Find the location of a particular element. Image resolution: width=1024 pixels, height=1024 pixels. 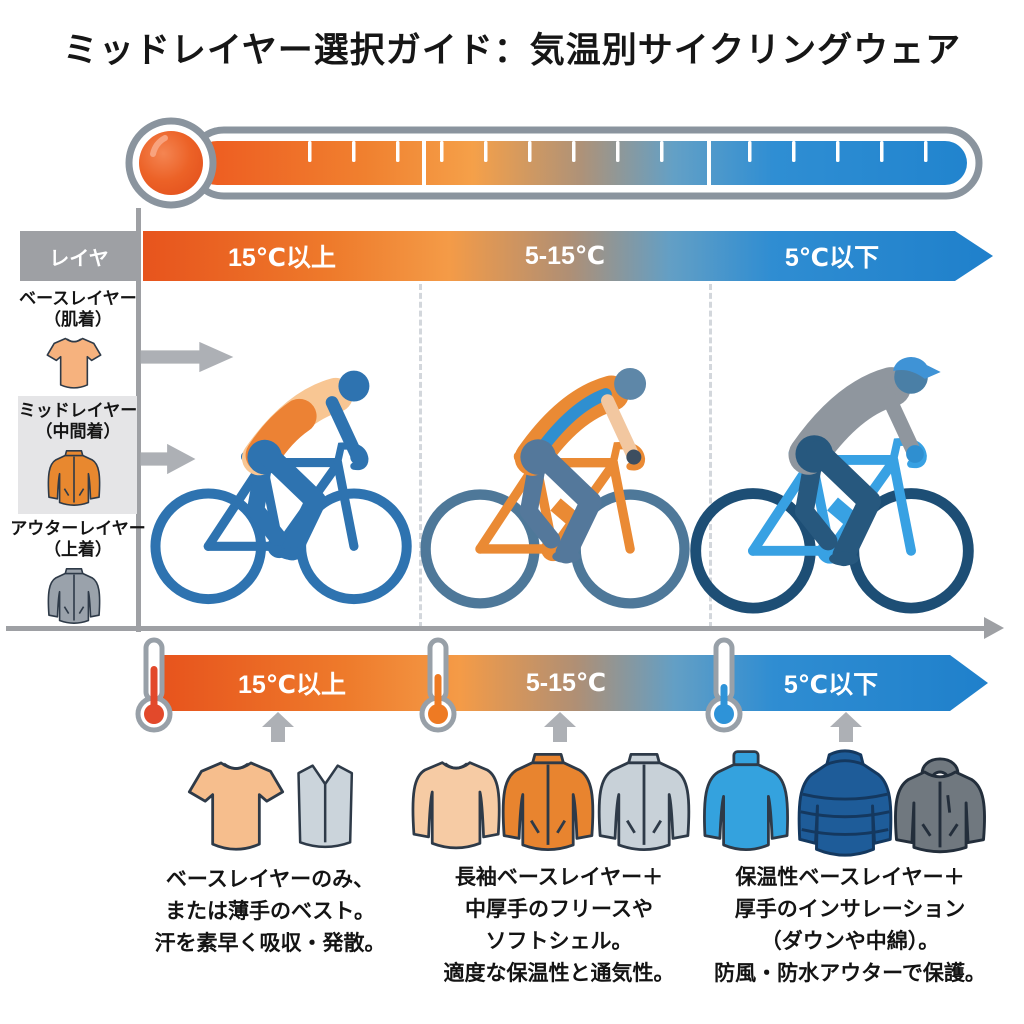

cyclist-cold-illustration is located at coordinates (832, 485).